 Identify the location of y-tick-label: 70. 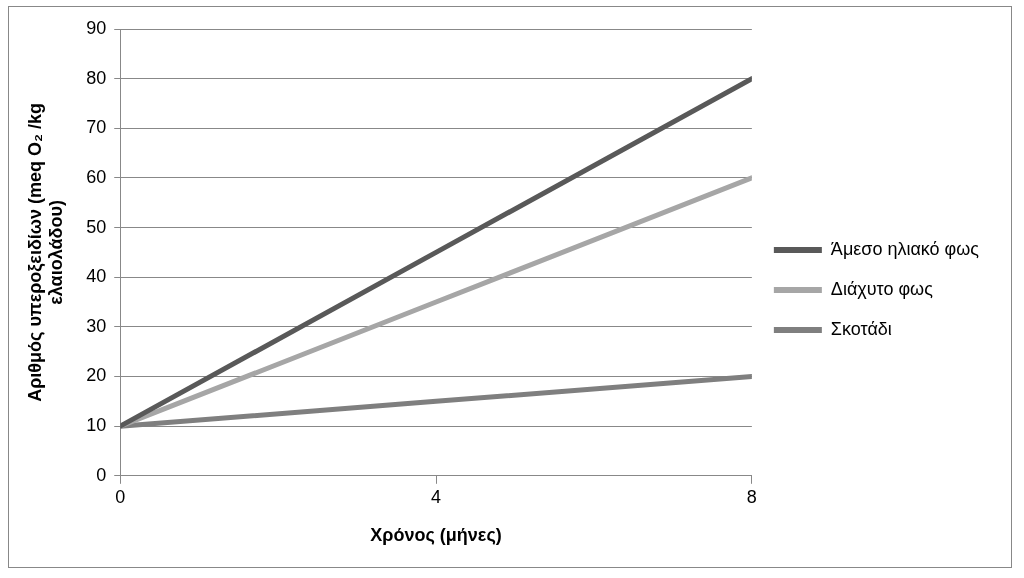
(96, 127).